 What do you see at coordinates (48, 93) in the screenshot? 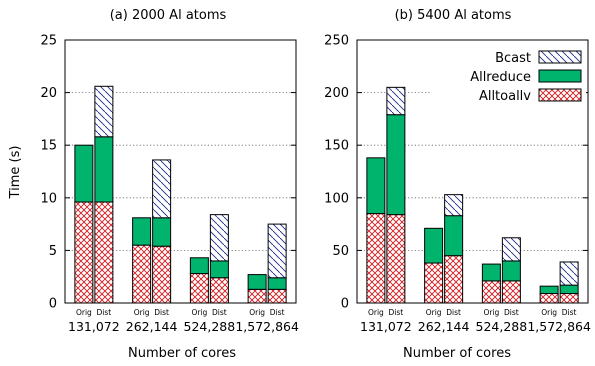
I see `y-tick-label: 20` at bounding box center [48, 93].